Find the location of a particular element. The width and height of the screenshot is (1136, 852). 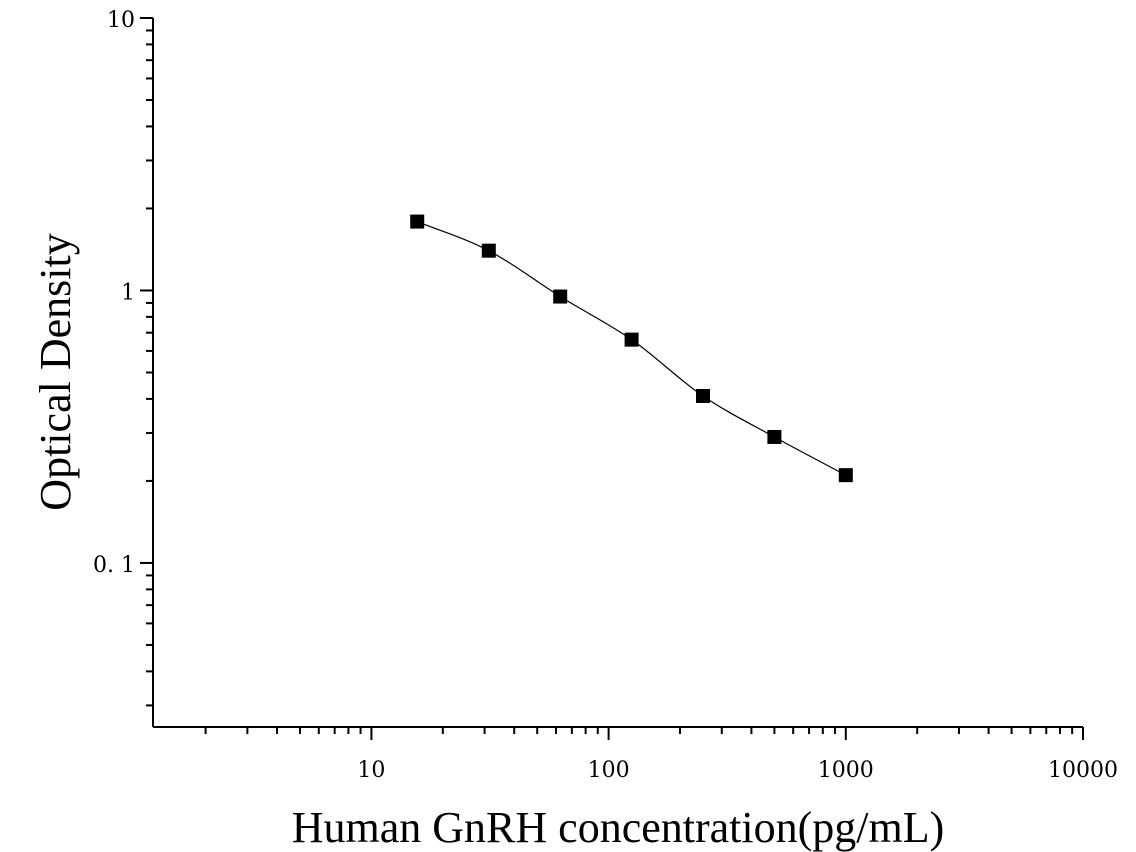

x-tick-label: 10 is located at coordinates (371, 770).